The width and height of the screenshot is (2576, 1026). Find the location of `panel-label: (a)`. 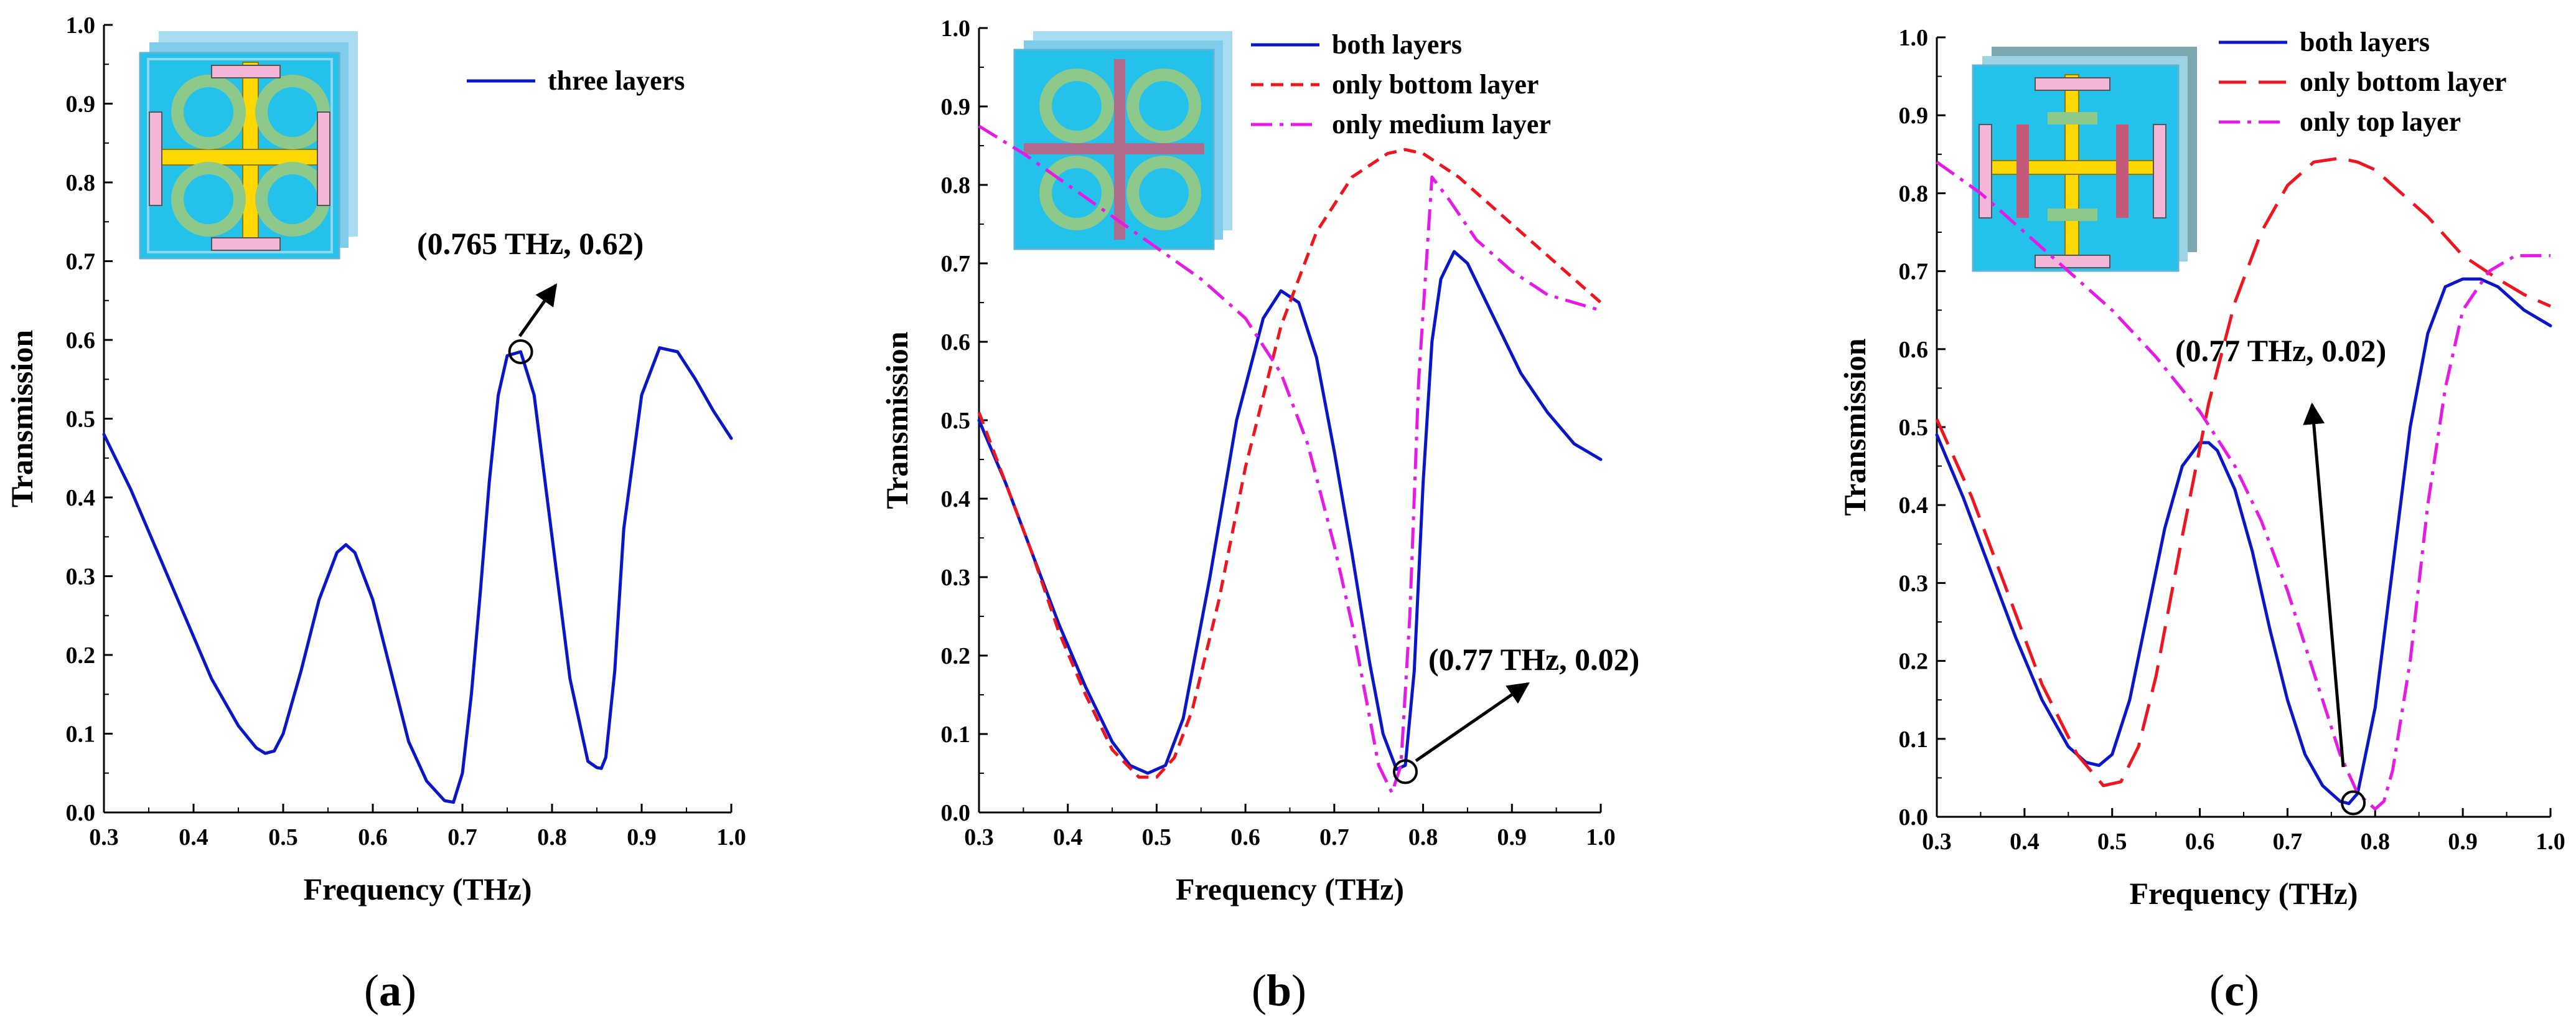

panel-label: (a) is located at coordinates (390, 990).